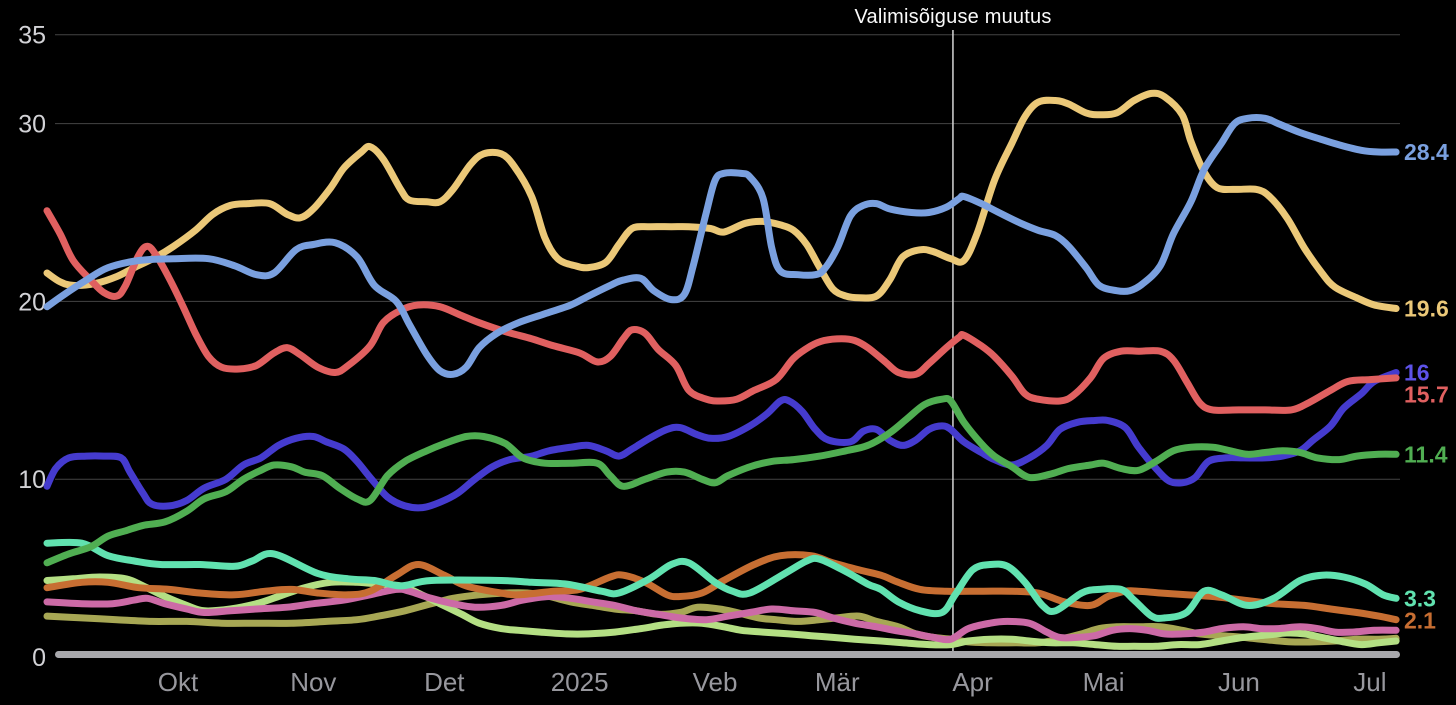 The width and height of the screenshot is (1456, 705). I want to click on series-yellow-end-label: 19.6, so click(1426, 309).